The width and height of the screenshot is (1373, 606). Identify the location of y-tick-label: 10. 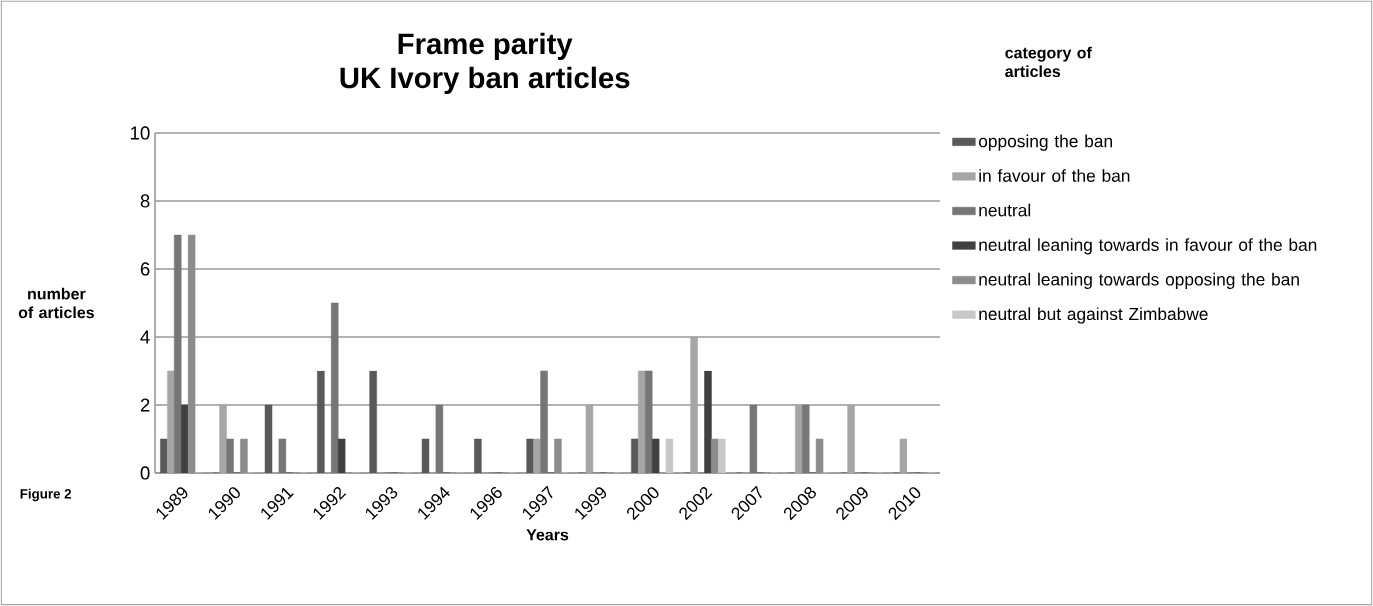
(140, 133).